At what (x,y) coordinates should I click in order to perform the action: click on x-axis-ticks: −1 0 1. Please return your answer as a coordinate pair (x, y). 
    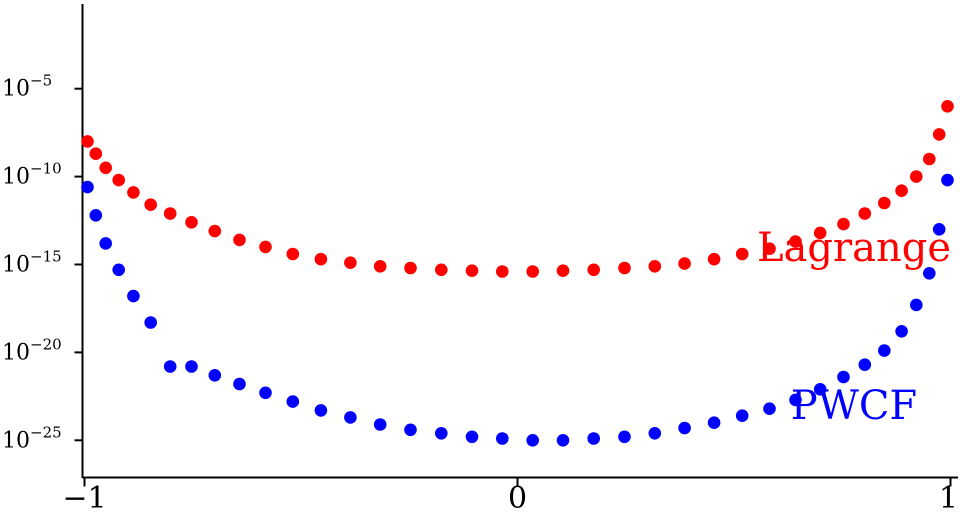
    Looking at the image, I should click on (510, 496).